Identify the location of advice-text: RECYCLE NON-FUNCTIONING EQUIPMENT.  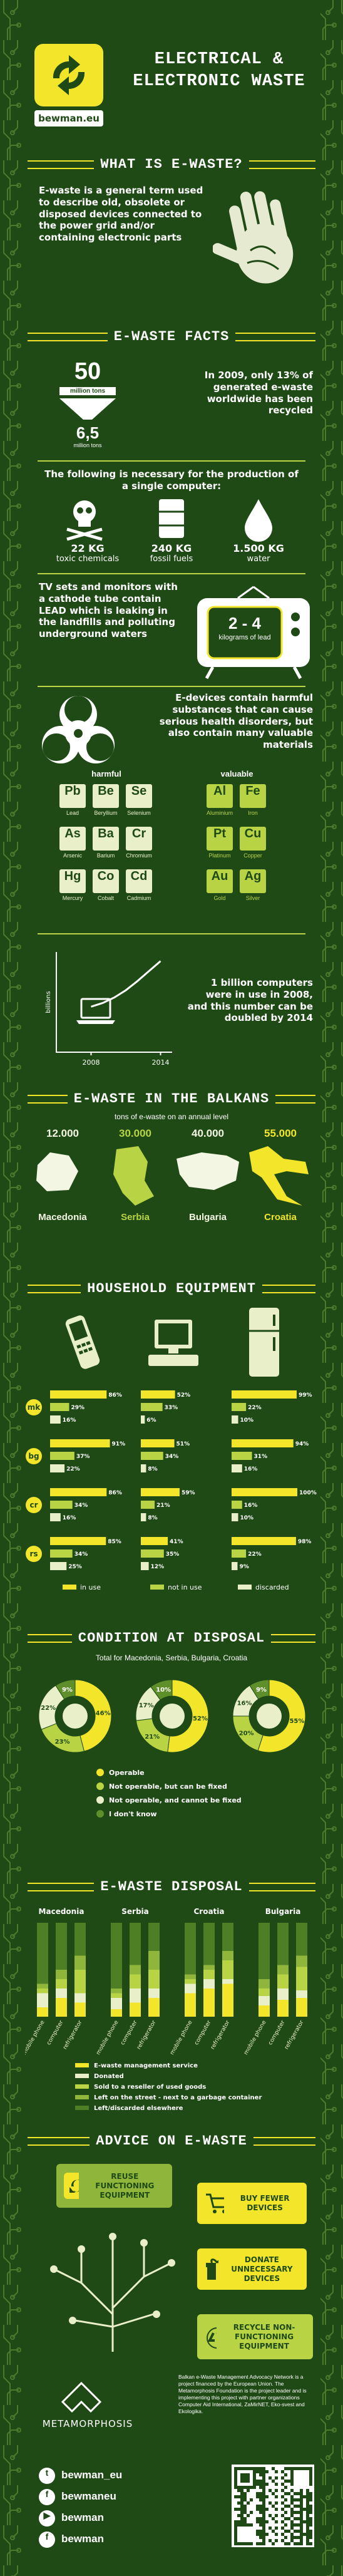
(264, 2336).